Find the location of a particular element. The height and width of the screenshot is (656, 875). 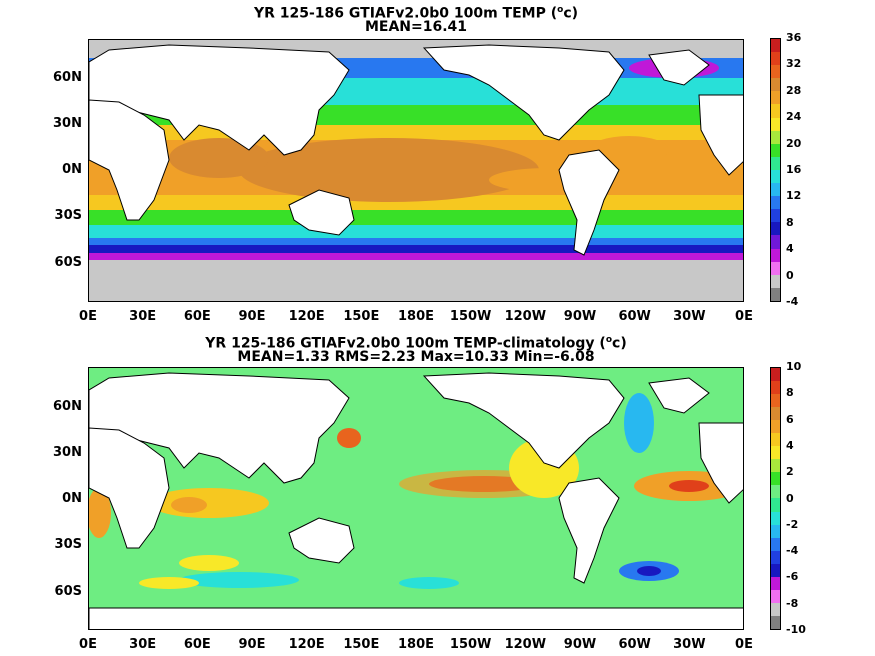

colorbar-tick-label: 16 is located at coordinates (794, 169).